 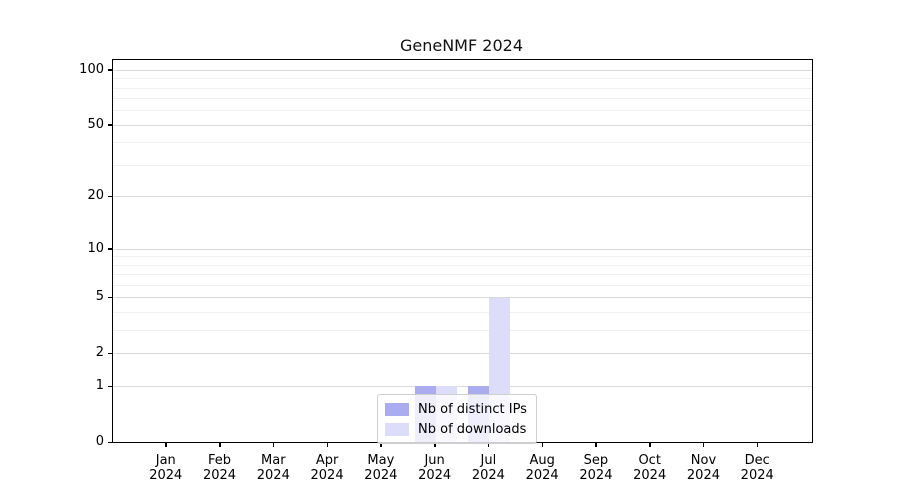 What do you see at coordinates (99, 386) in the screenshot?
I see `y-tick-label: 1` at bounding box center [99, 386].